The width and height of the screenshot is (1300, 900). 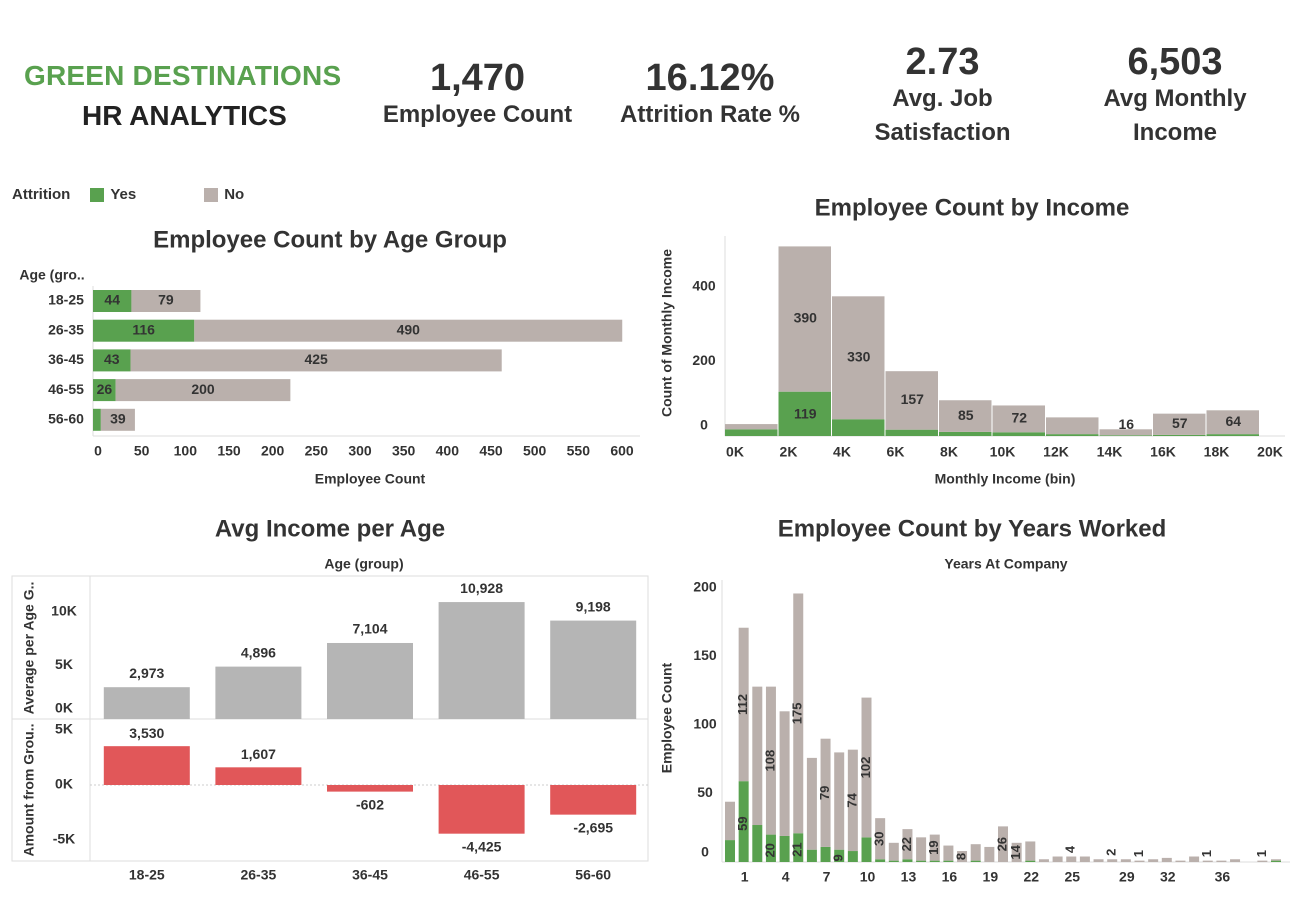 What do you see at coordinates (147, 875) in the screenshot?
I see `category-label: 18-25` at bounding box center [147, 875].